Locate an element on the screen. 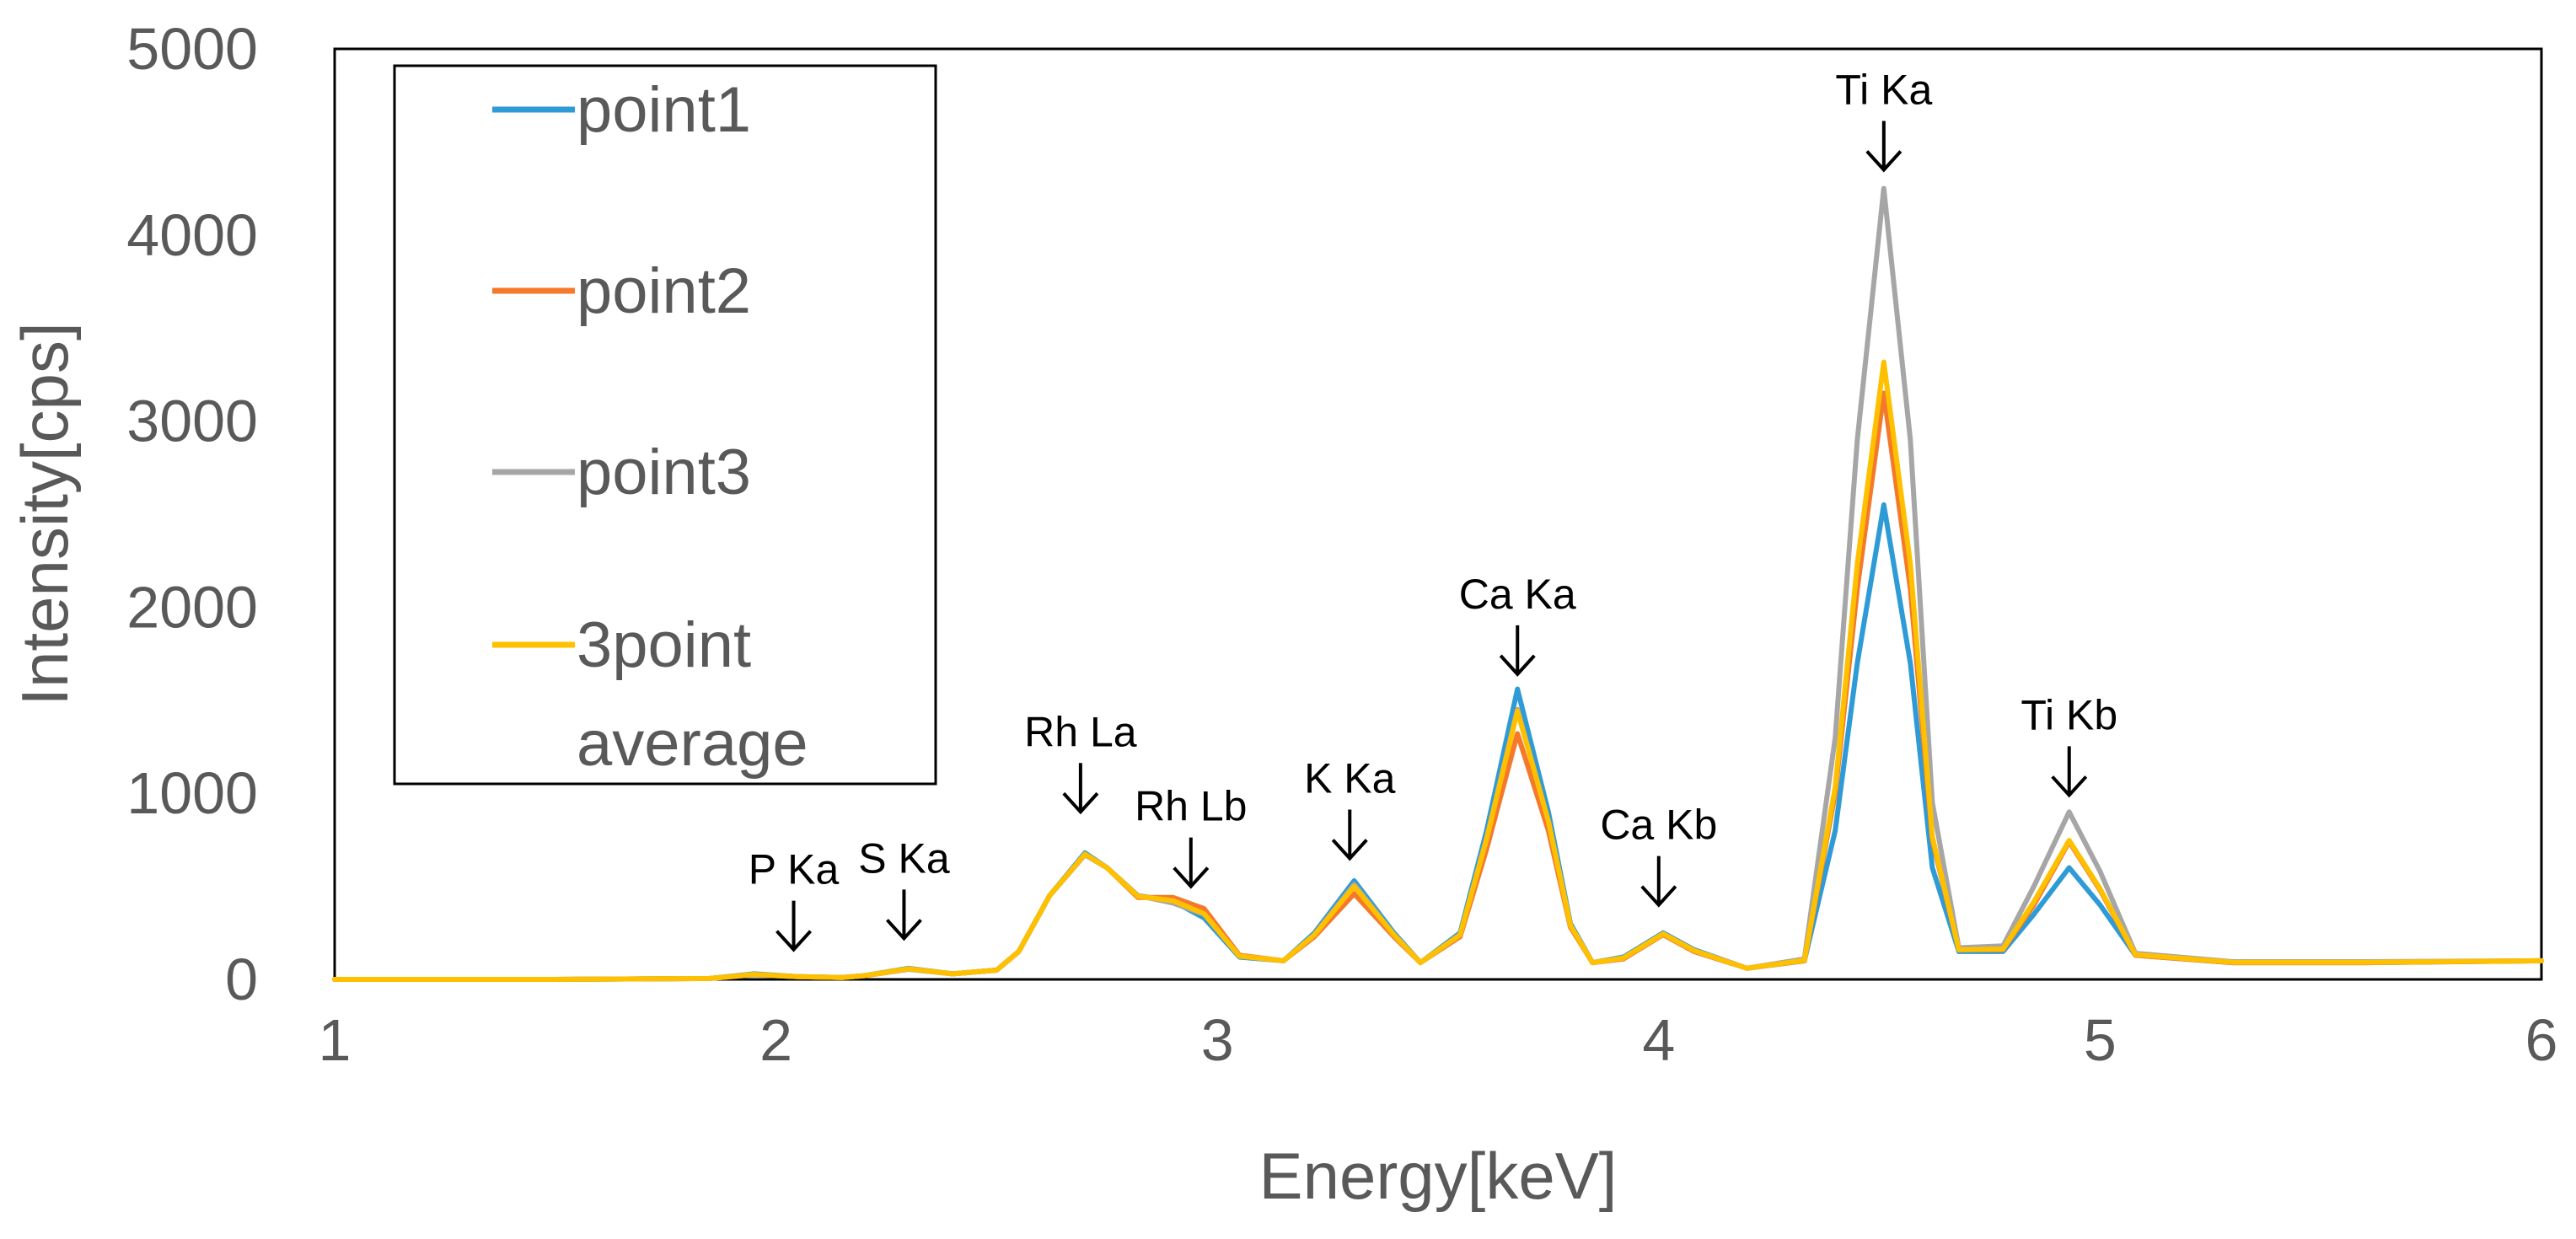 Image resolution: width=2576 pixels, height=1239 pixels. y-tick-label: 2000 is located at coordinates (192, 607).